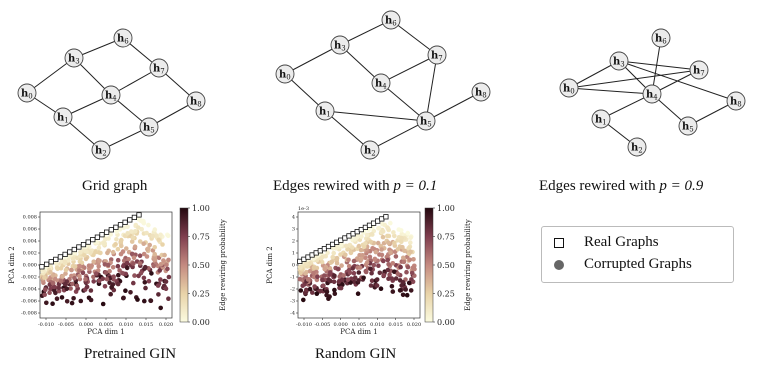  What do you see at coordinates (29, 278) in the screenshot?
I see `y-tick-label: -0.002` at bounding box center [29, 278].